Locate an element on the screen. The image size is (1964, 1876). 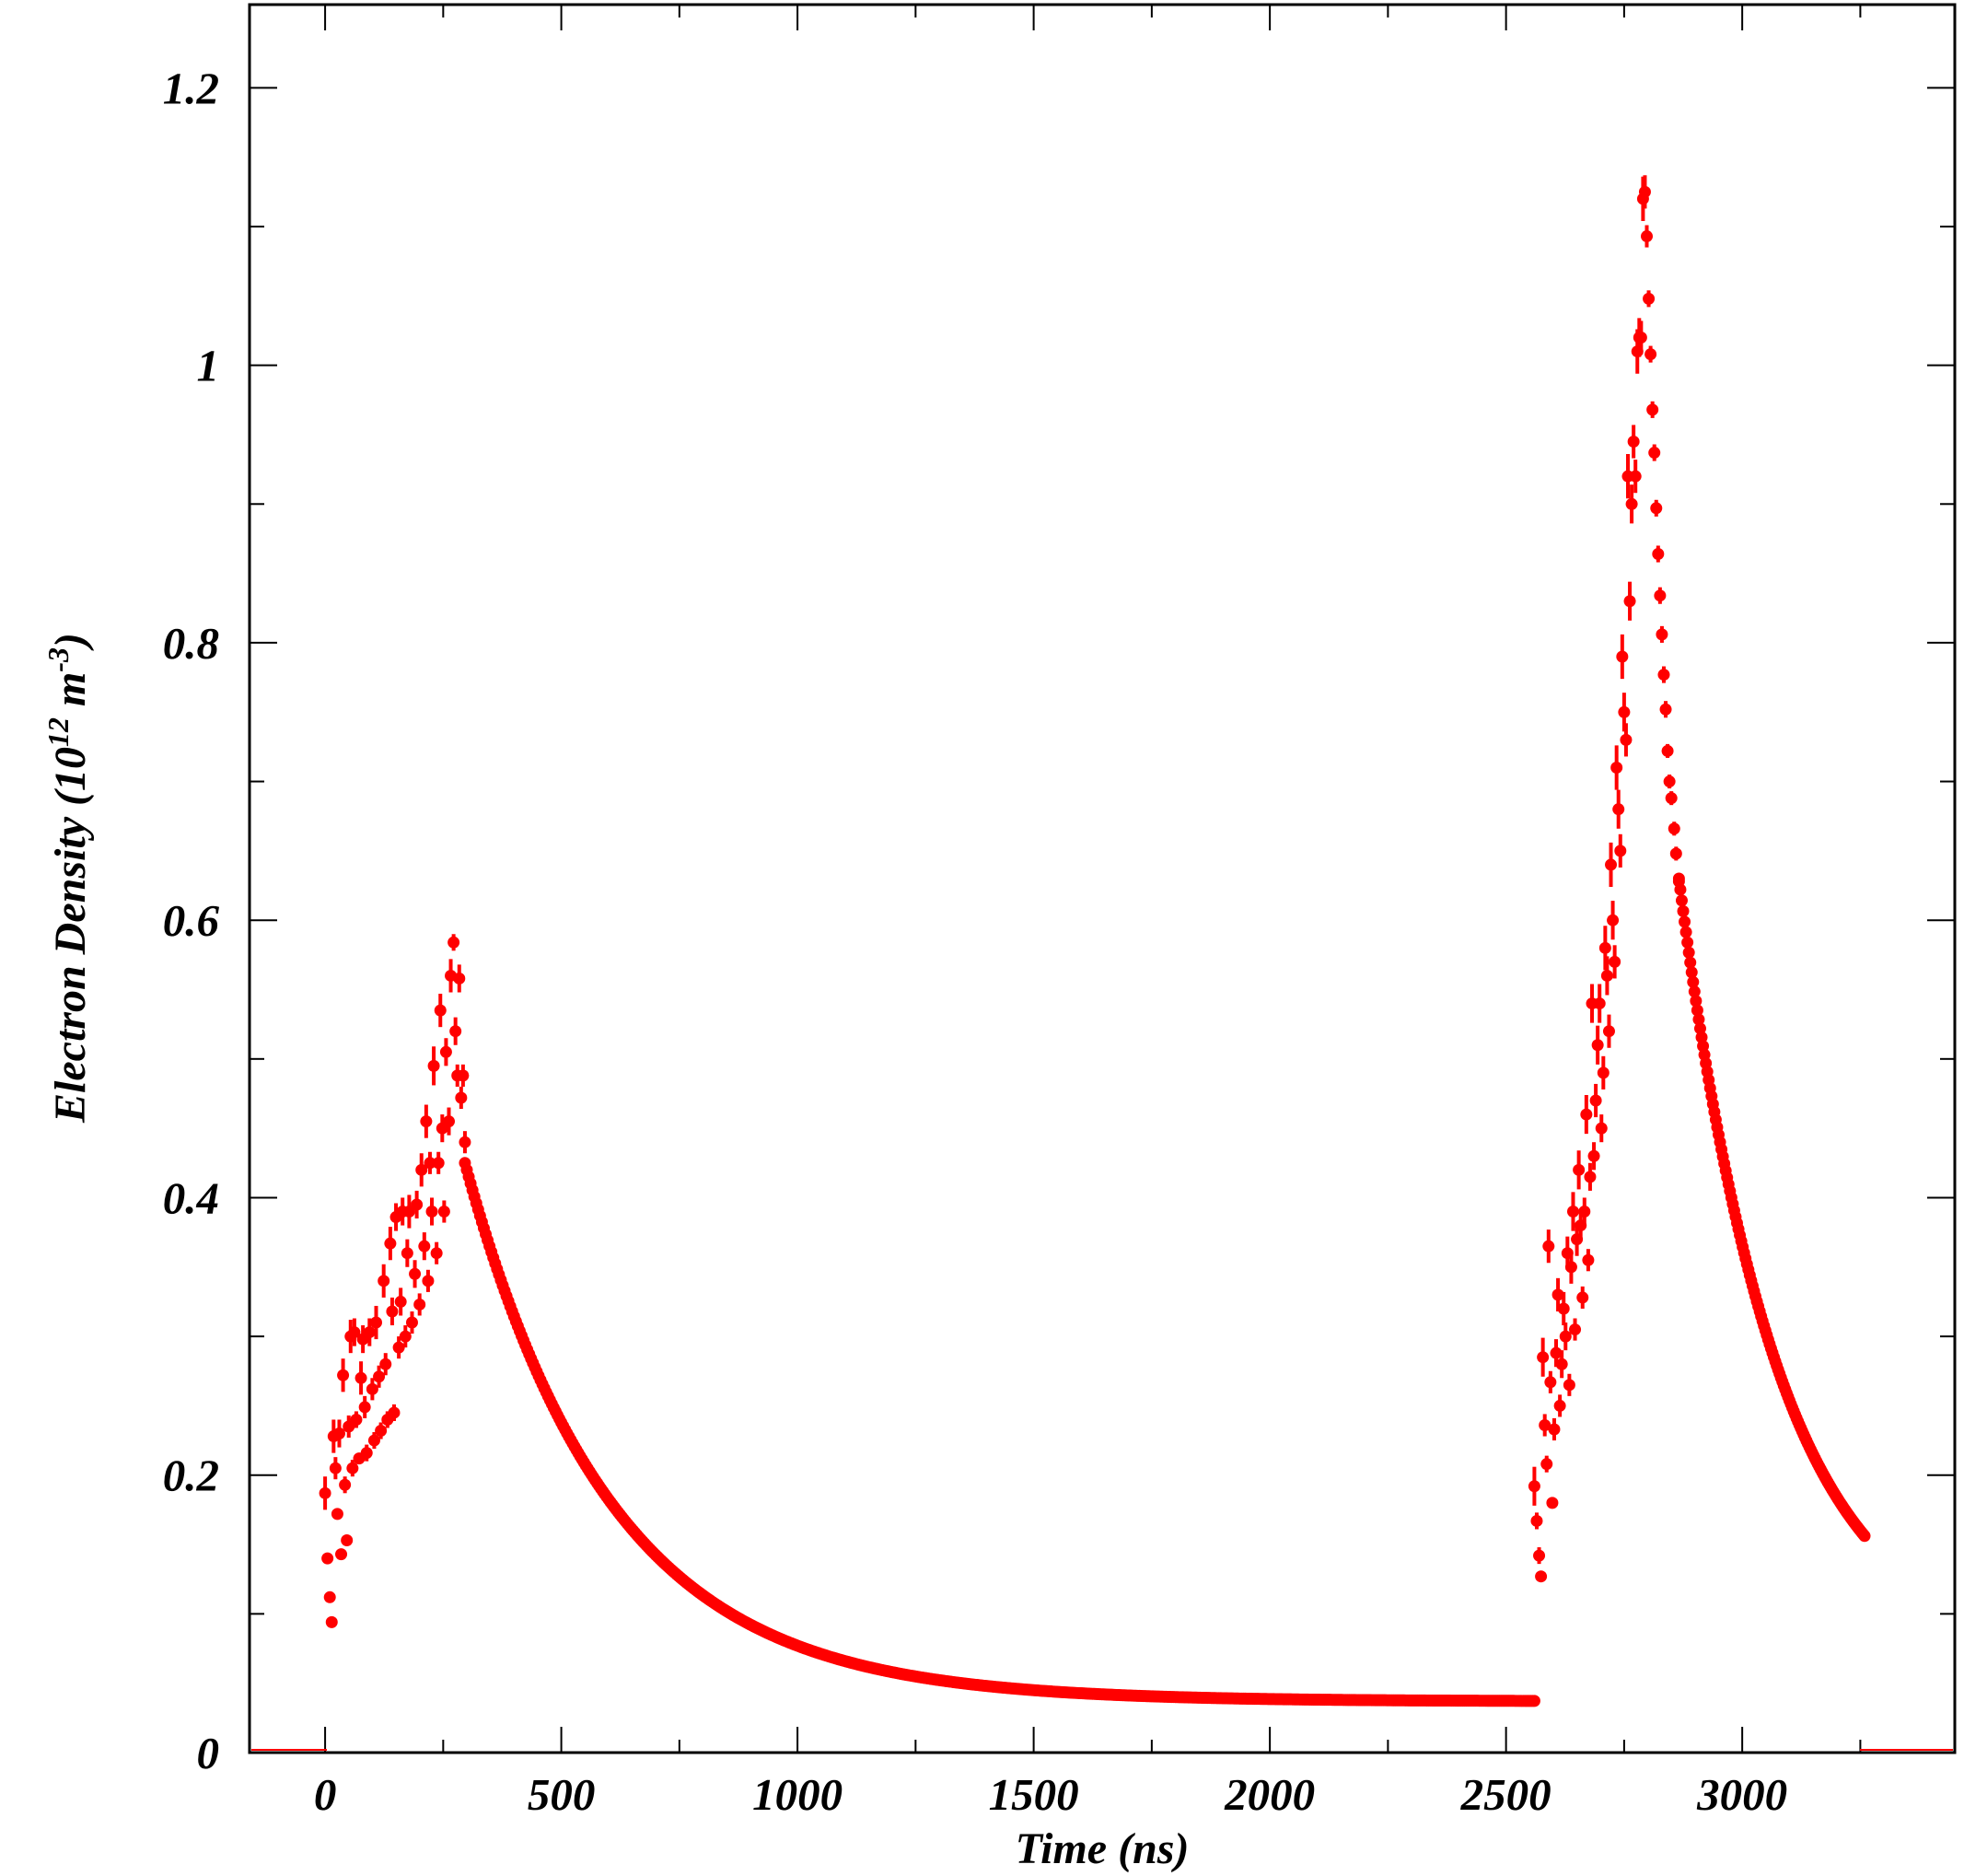
y-tick-label: 0.4 is located at coordinates (191, 1197).